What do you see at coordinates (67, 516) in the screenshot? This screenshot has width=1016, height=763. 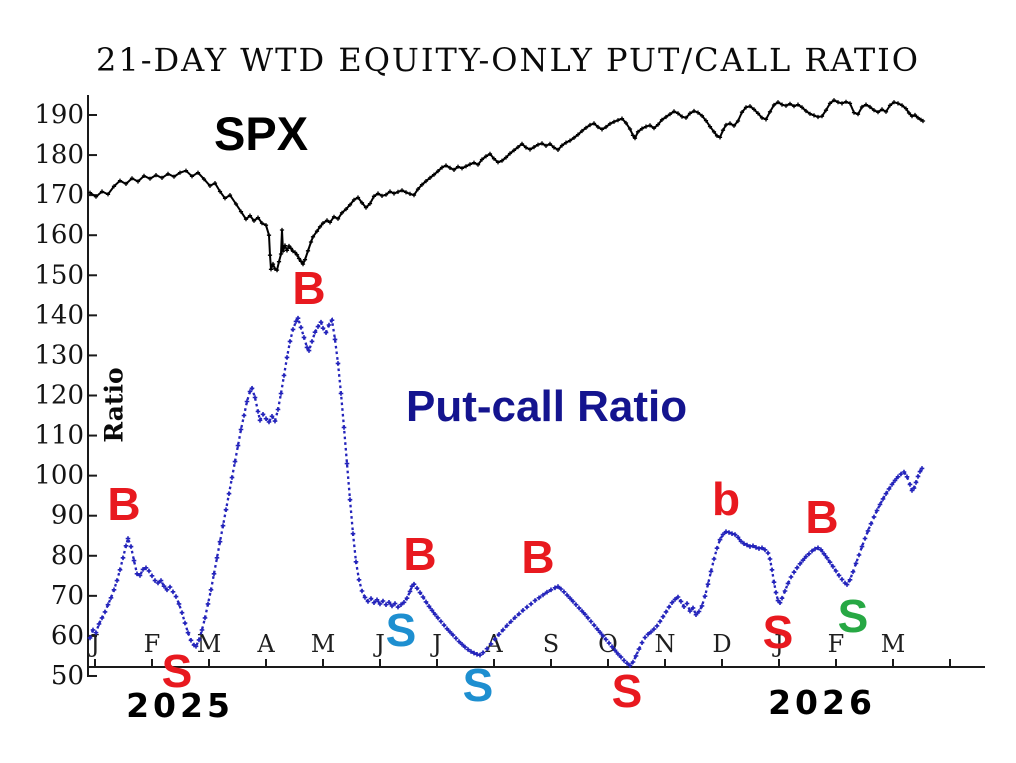 I see `y-tick-label: 90` at bounding box center [67, 516].